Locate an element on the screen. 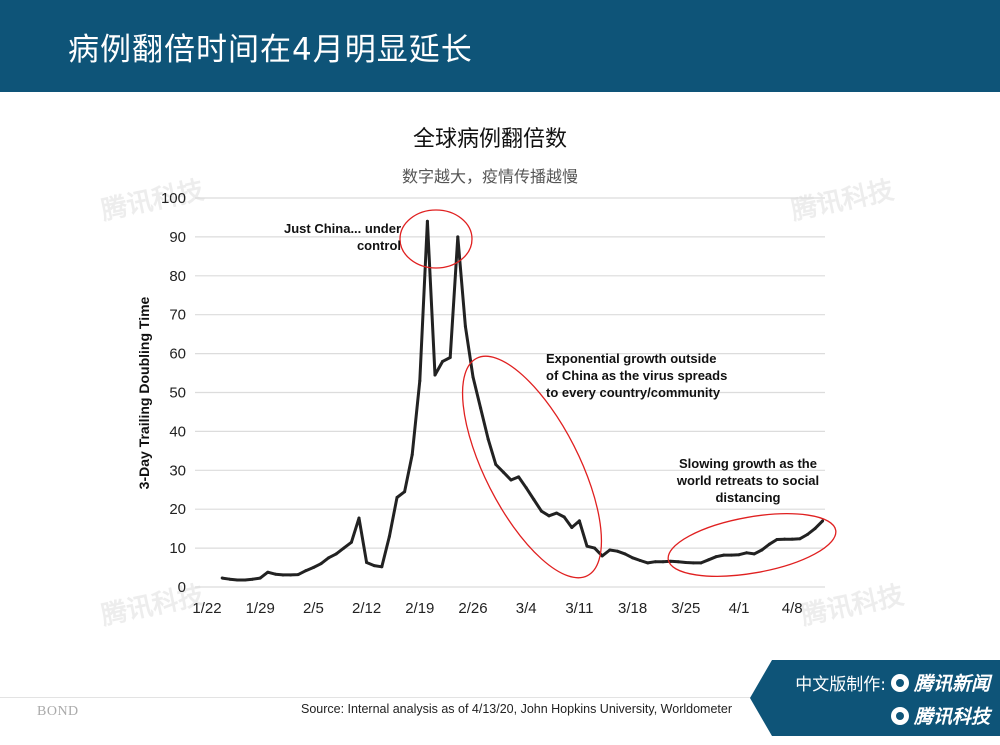 This screenshot has height=745, width=1000. y-axis-label: 3-Day Trailing Doubling Time is located at coordinates (144, 392).